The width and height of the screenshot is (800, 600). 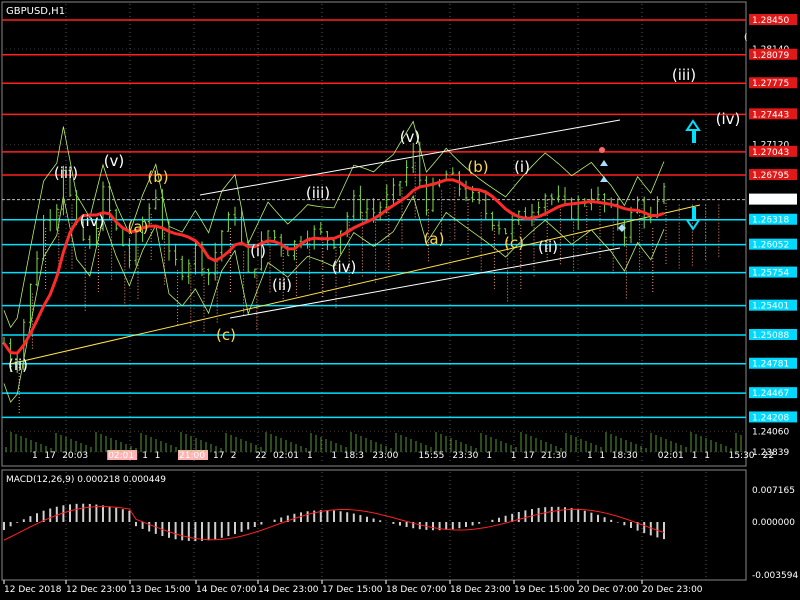 What do you see at coordinates (385, 456) in the screenshot?
I see `session-marker: 23:00` at bounding box center [385, 456].